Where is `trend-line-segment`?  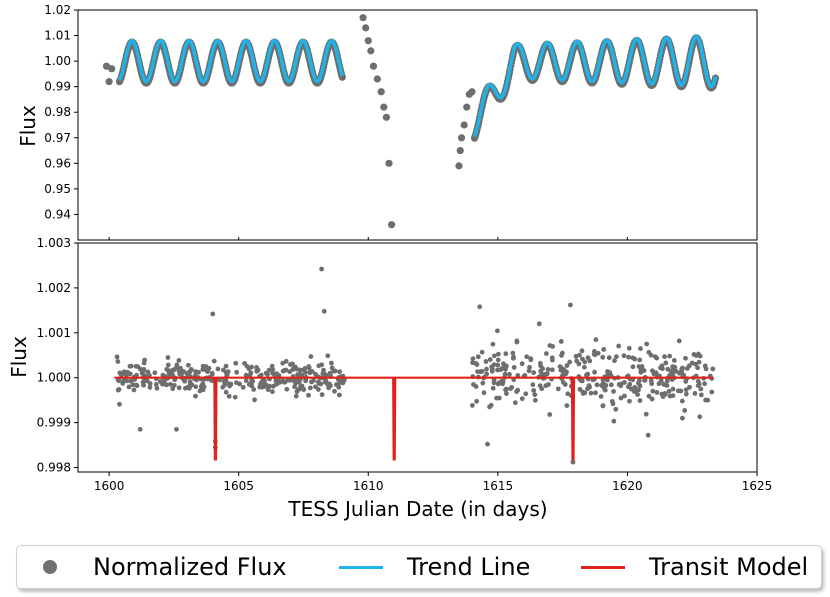
trend-line-segment is located at coordinates (230, 61).